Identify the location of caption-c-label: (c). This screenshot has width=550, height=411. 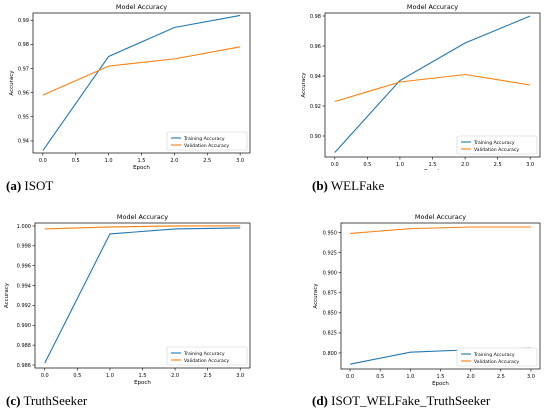
(13, 400).